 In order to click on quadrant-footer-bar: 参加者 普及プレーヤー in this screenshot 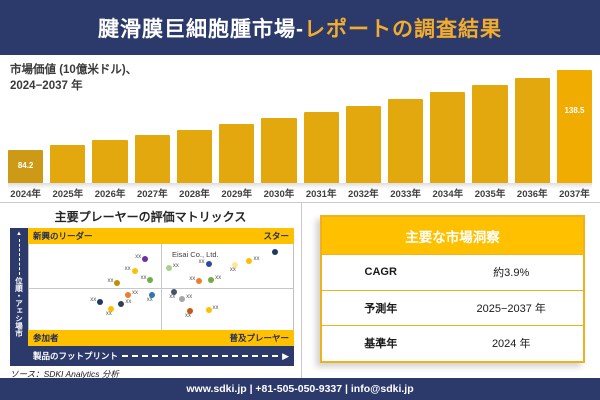, I will do `click(161, 338)`.